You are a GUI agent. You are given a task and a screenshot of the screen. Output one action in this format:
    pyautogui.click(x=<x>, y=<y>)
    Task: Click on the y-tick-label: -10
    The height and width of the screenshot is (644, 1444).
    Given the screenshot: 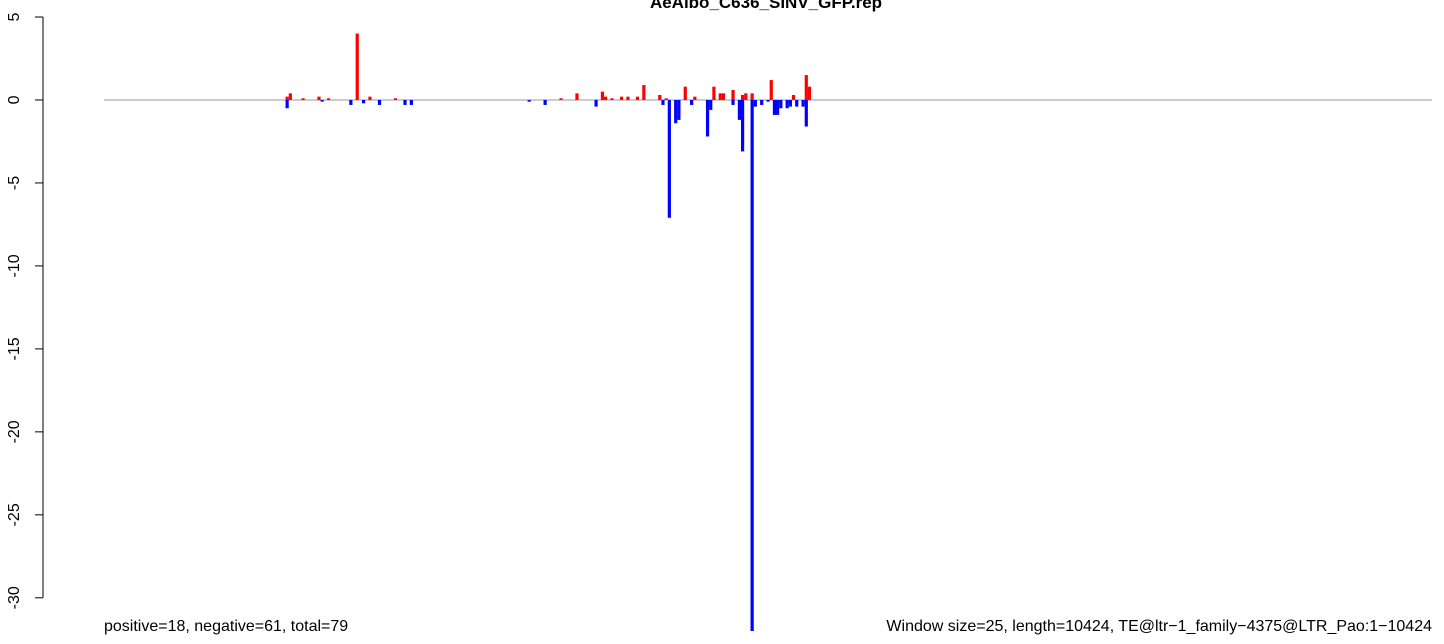 What is the action you would take?
    pyautogui.click(x=14, y=265)
    